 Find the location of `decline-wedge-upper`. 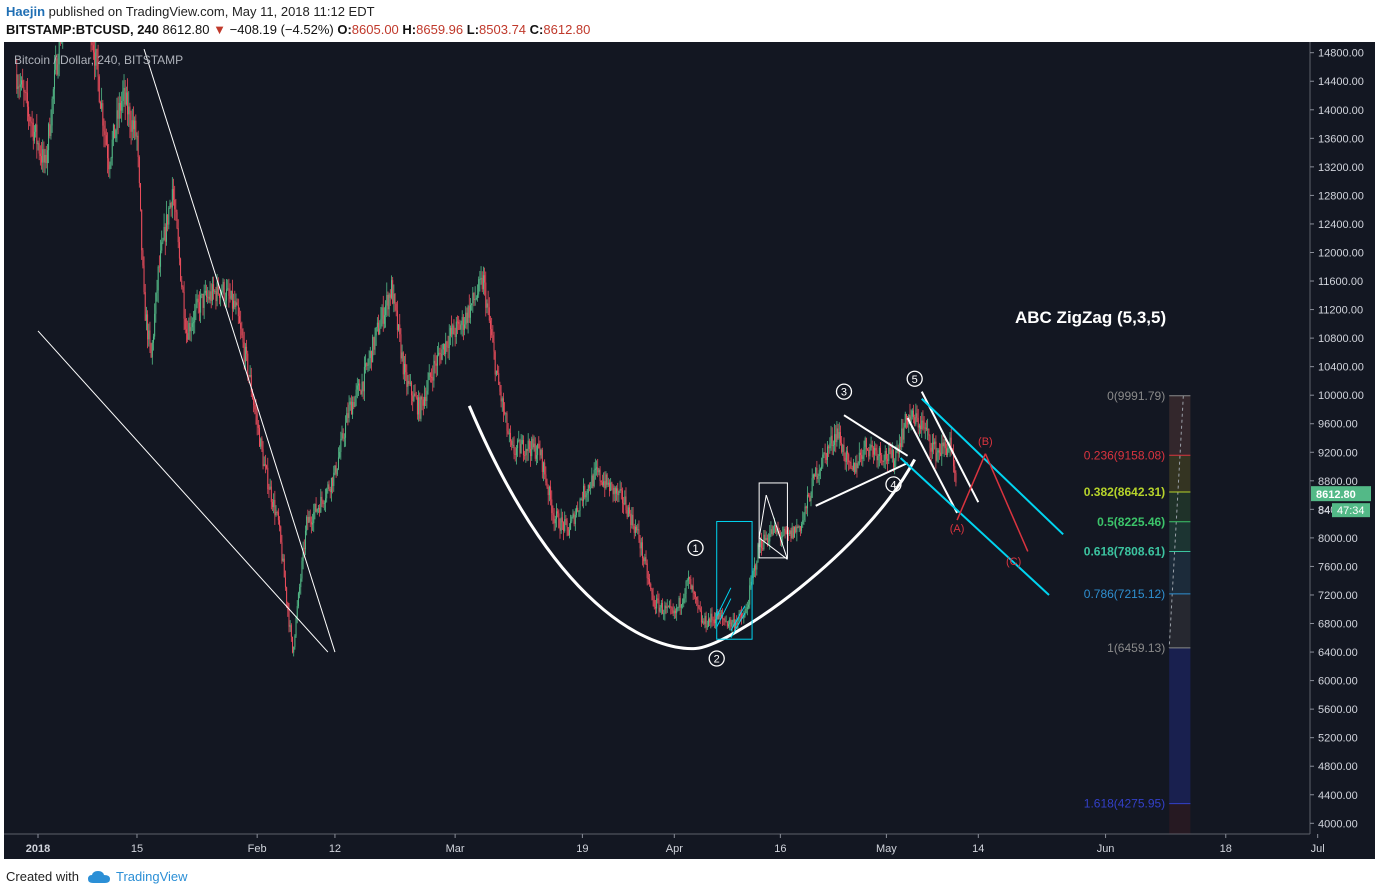

decline-wedge-upper is located at coordinates (950, 447).